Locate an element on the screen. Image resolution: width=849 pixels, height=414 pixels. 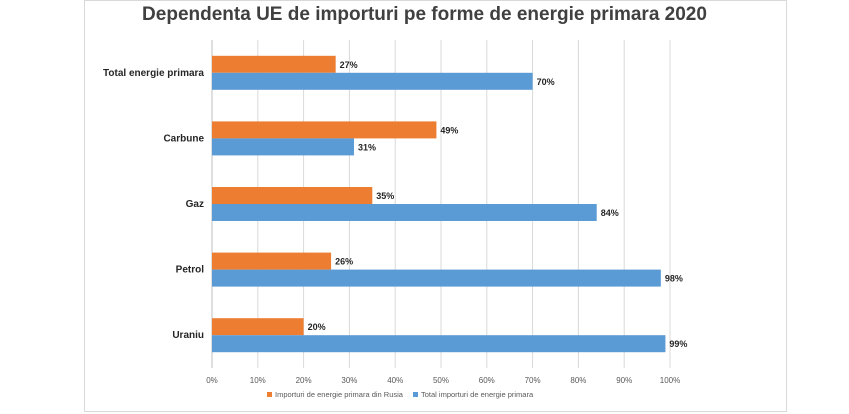
x-tick-label: 0% is located at coordinates (212, 380).